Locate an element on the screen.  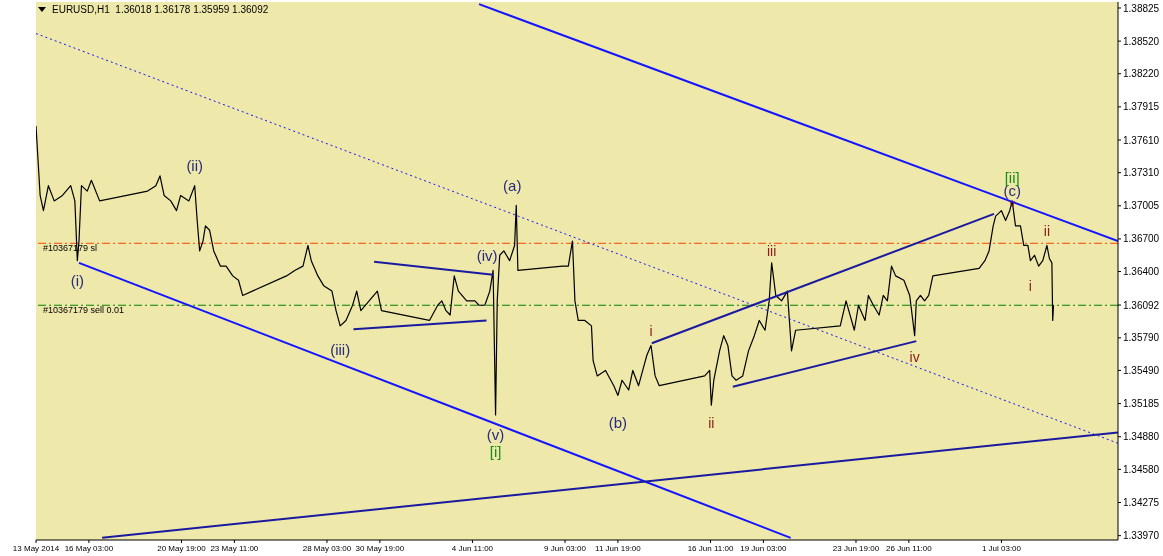
x-tick-label: 16 Jun 11:00 is located at coordinates (710, 548).